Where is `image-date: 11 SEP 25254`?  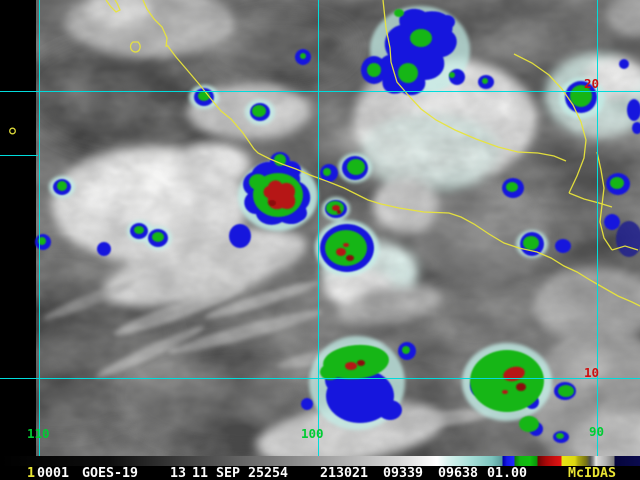
image-date: 11 SEP 25254 is located at coordinates (240, 473).